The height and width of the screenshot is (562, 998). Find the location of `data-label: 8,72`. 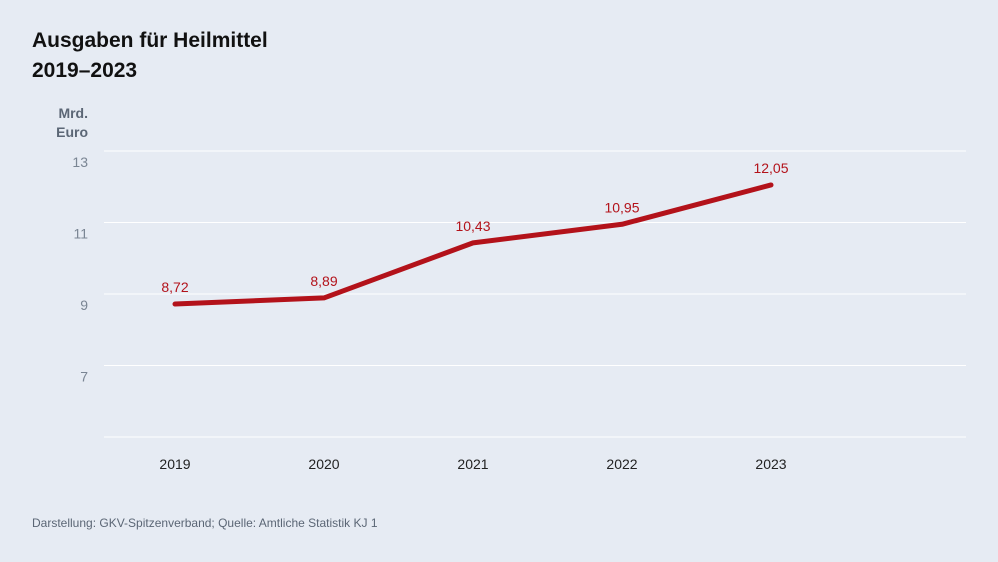

data-label: 8,72 is located at coordinates (174, 287).